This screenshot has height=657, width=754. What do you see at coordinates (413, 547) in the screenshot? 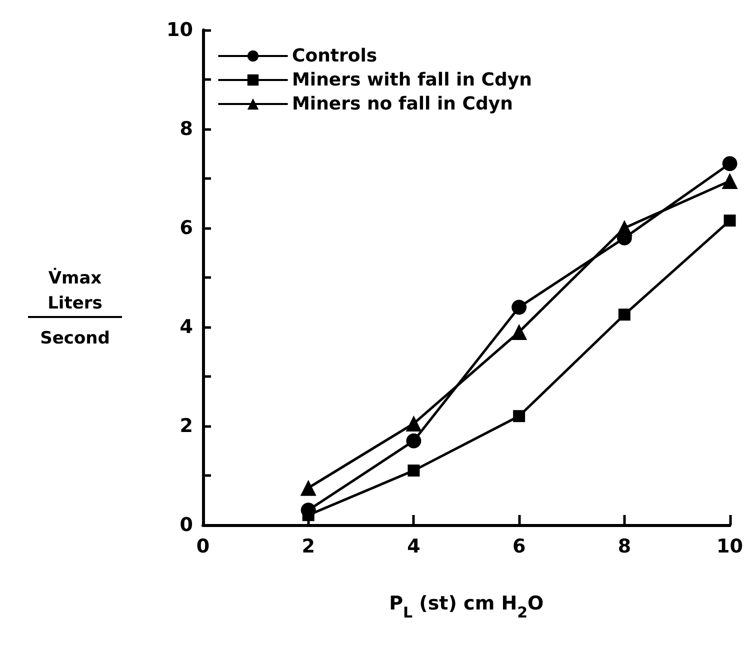
I see `x-tick-label: 4` at bounding box center [413, 547].